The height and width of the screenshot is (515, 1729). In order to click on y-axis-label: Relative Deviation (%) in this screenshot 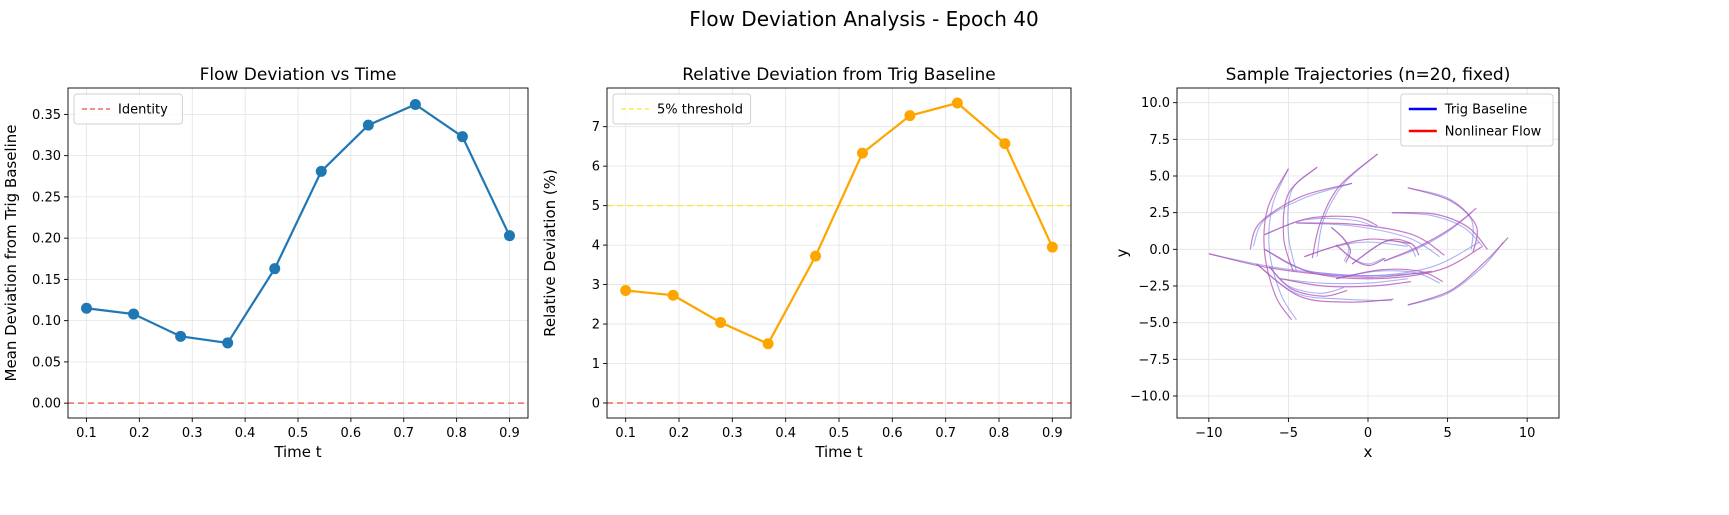, I will do `click(550, 253)`.